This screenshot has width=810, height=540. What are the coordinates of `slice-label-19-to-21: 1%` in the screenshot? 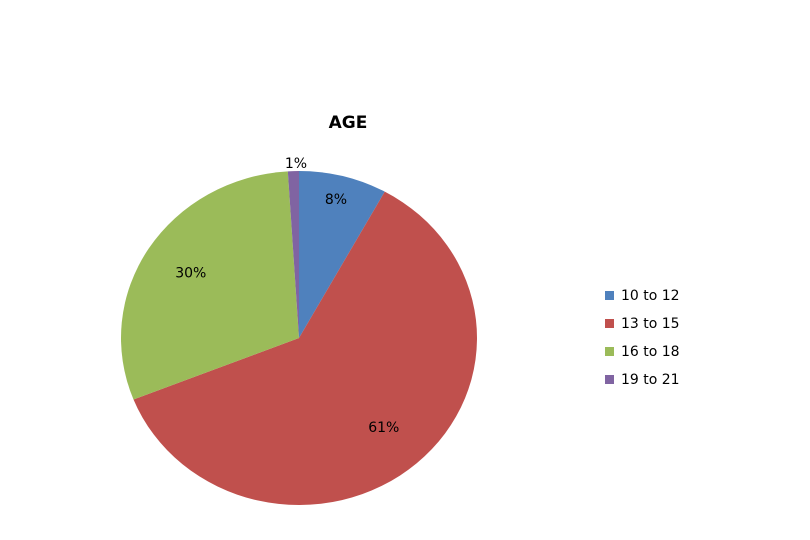 It's located at (296, 164).